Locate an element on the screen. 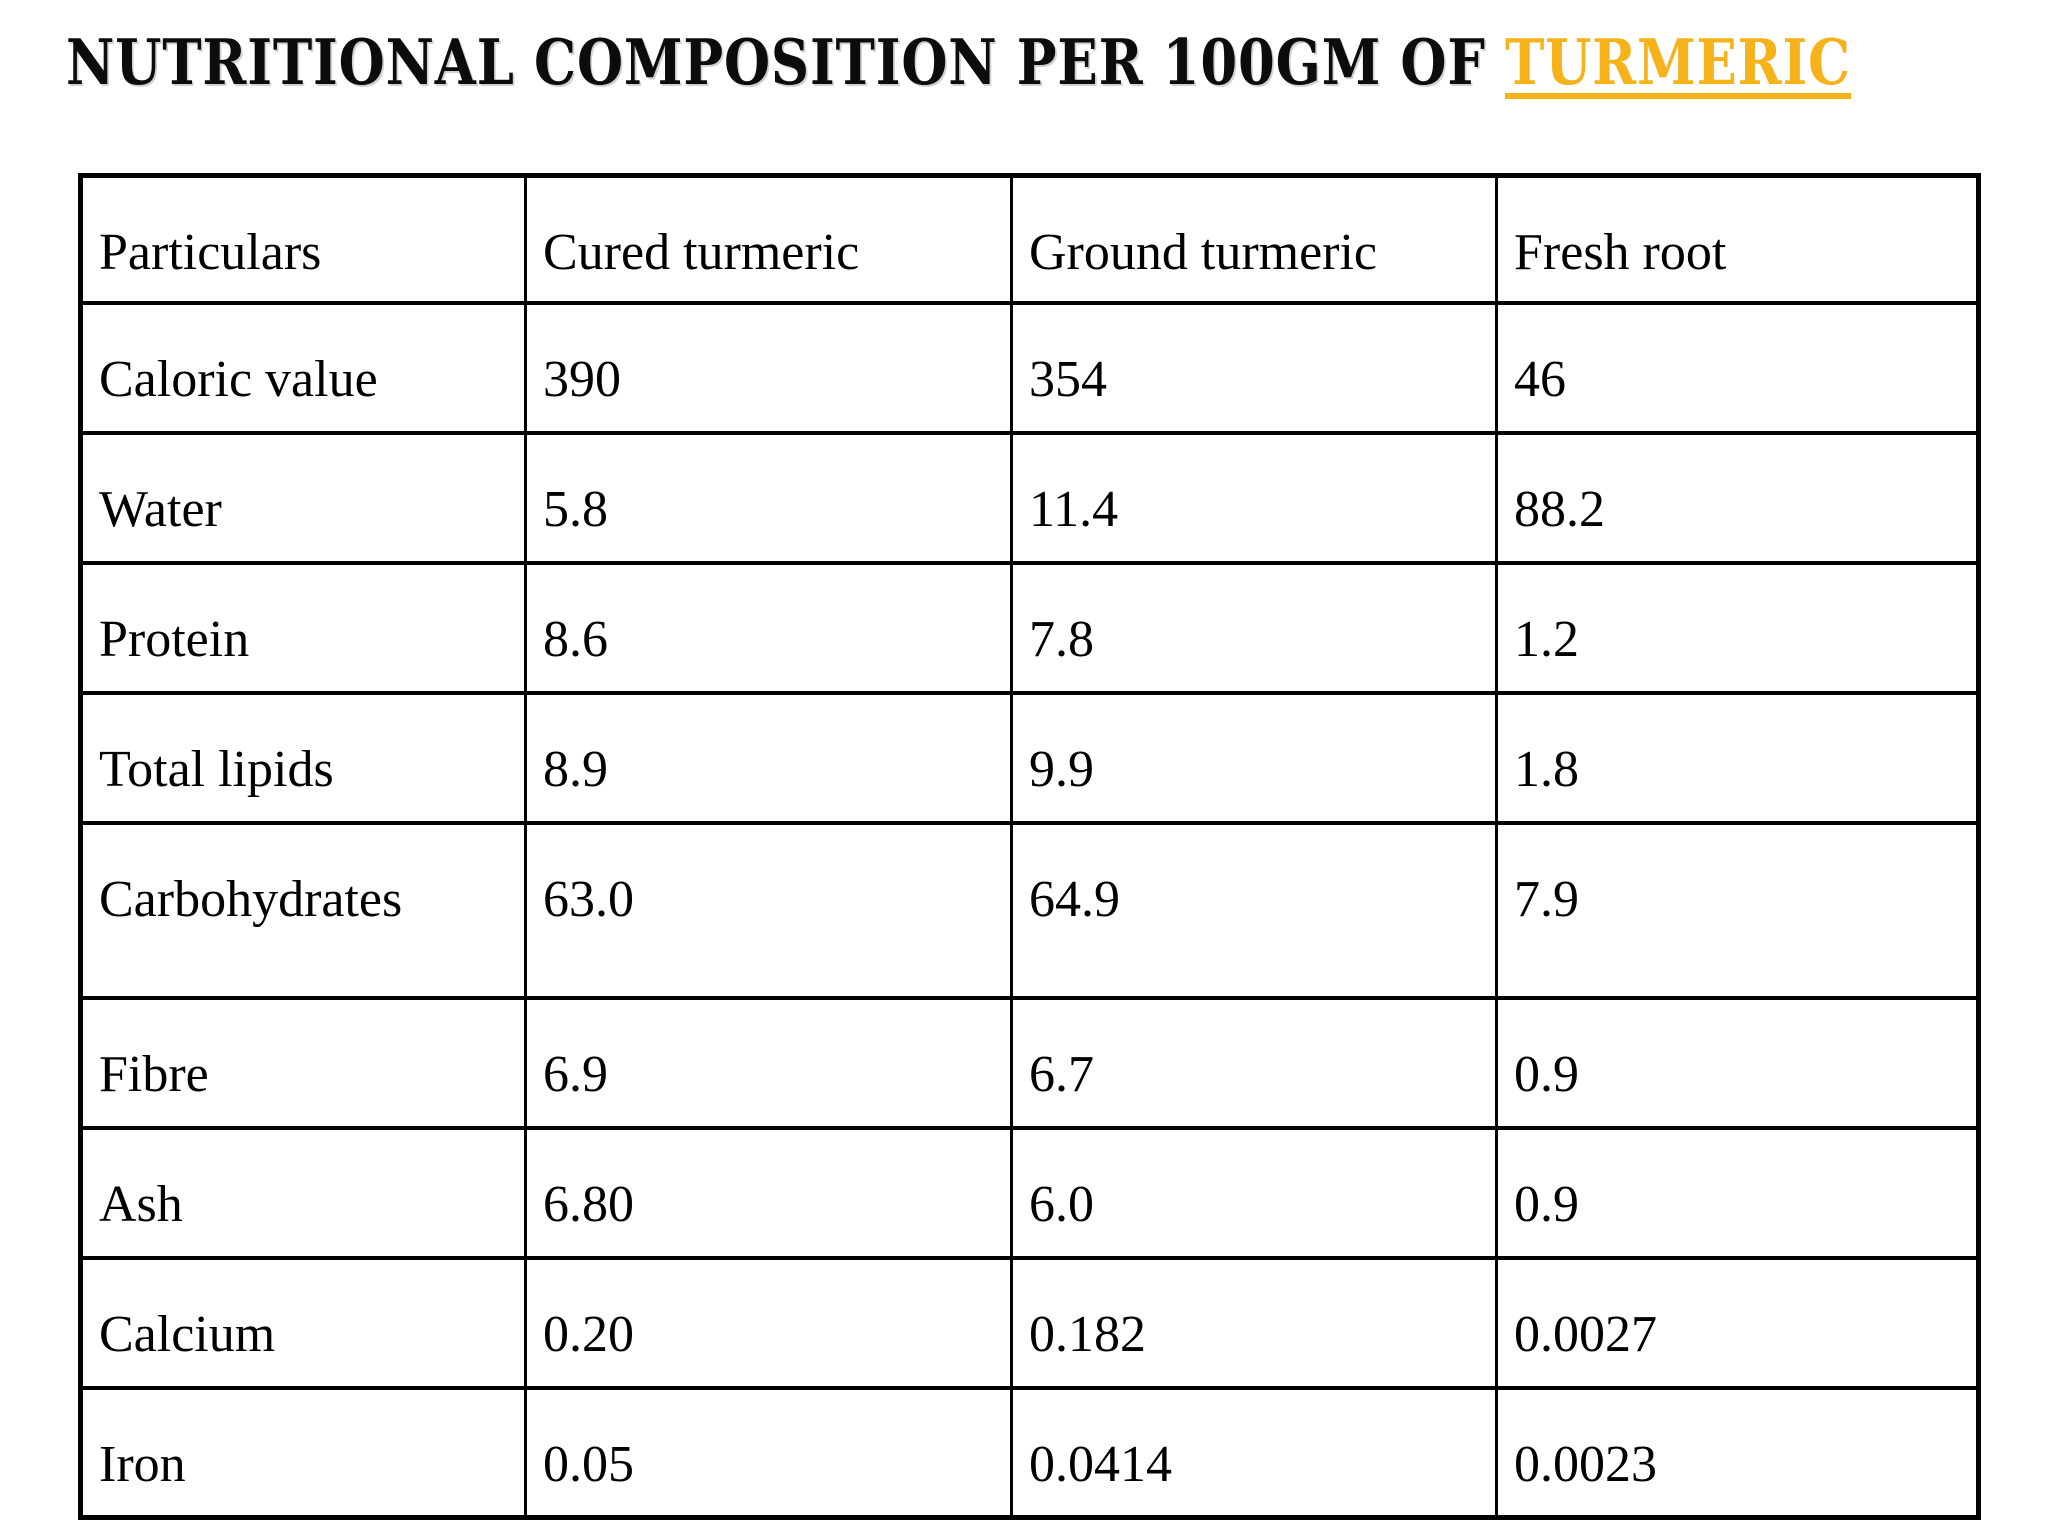 This screenshot has width=2048, height=1536. column-header-fresh-root: Fresh root is located at coordinates (1737, 239).